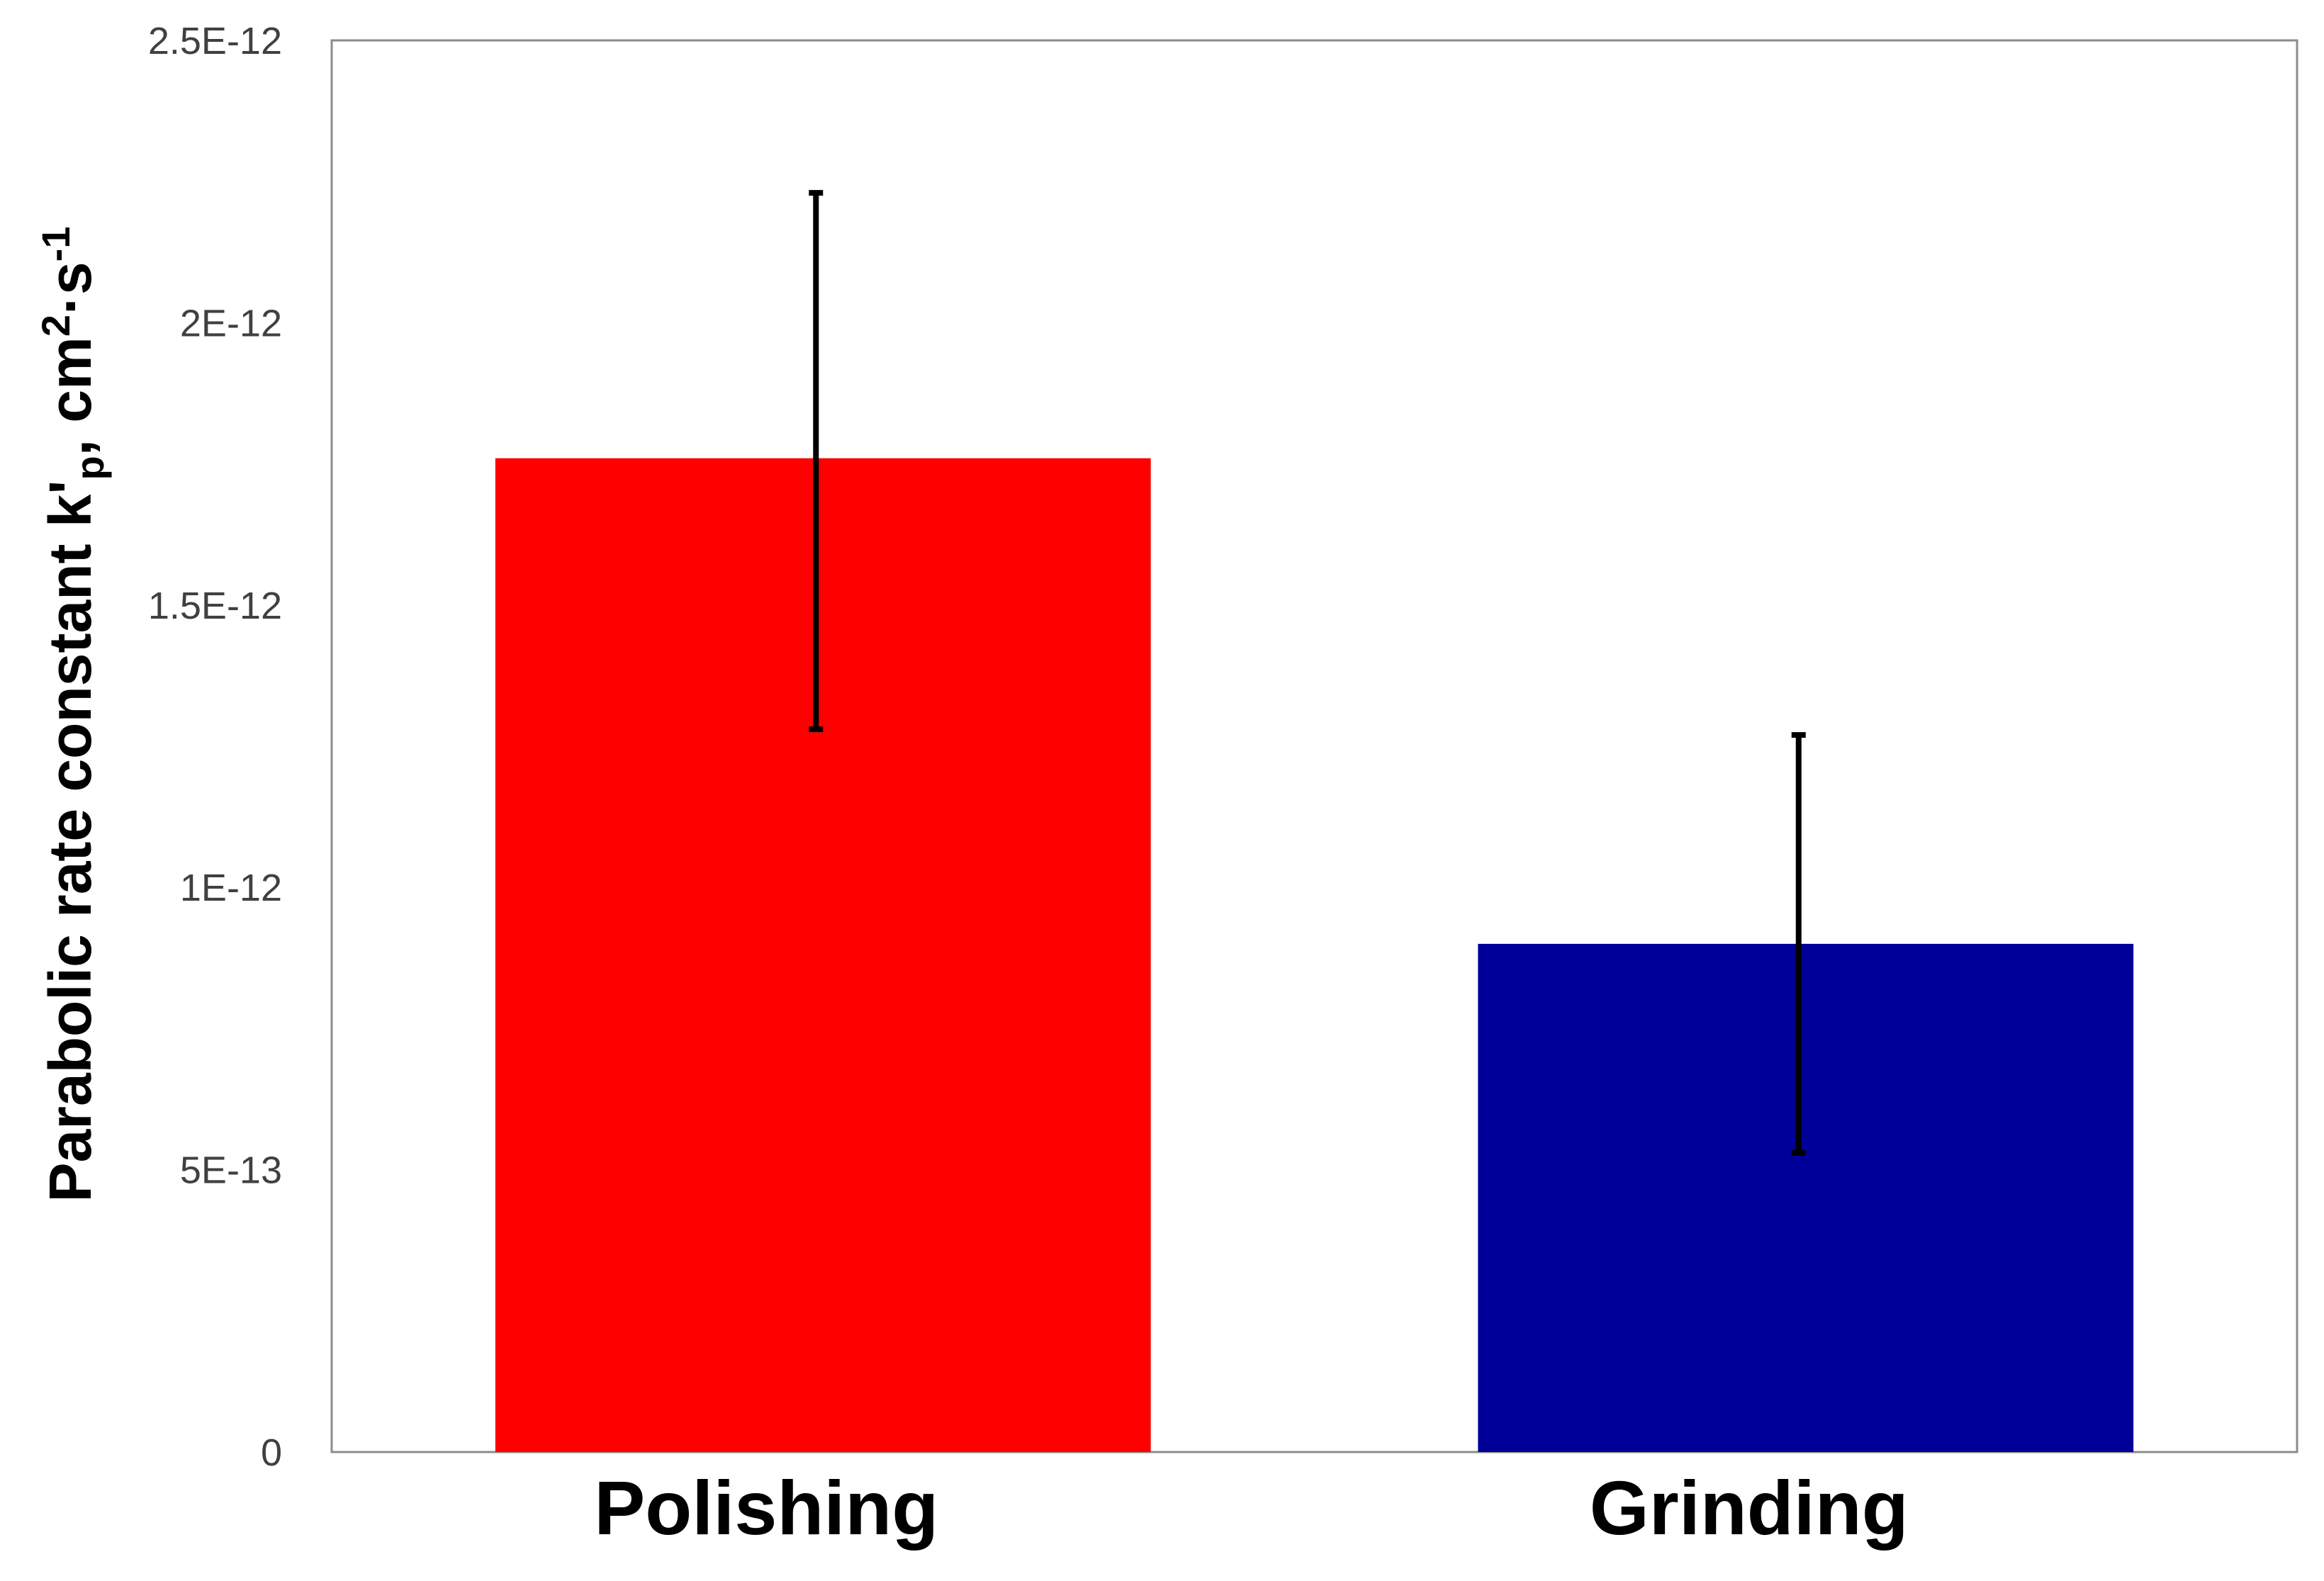 This screenshot has height=1581, width=2324. I want to click on y-axis-title-superscript-2: -1, so click(56, 244).